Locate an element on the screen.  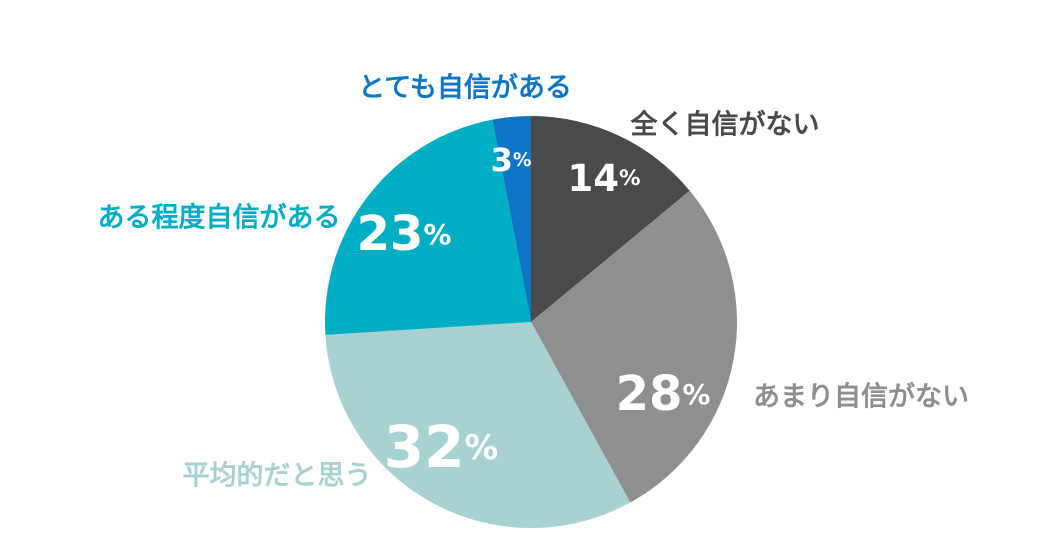
pie-slice-value-4: 3% is located at coordinates (511, 160).